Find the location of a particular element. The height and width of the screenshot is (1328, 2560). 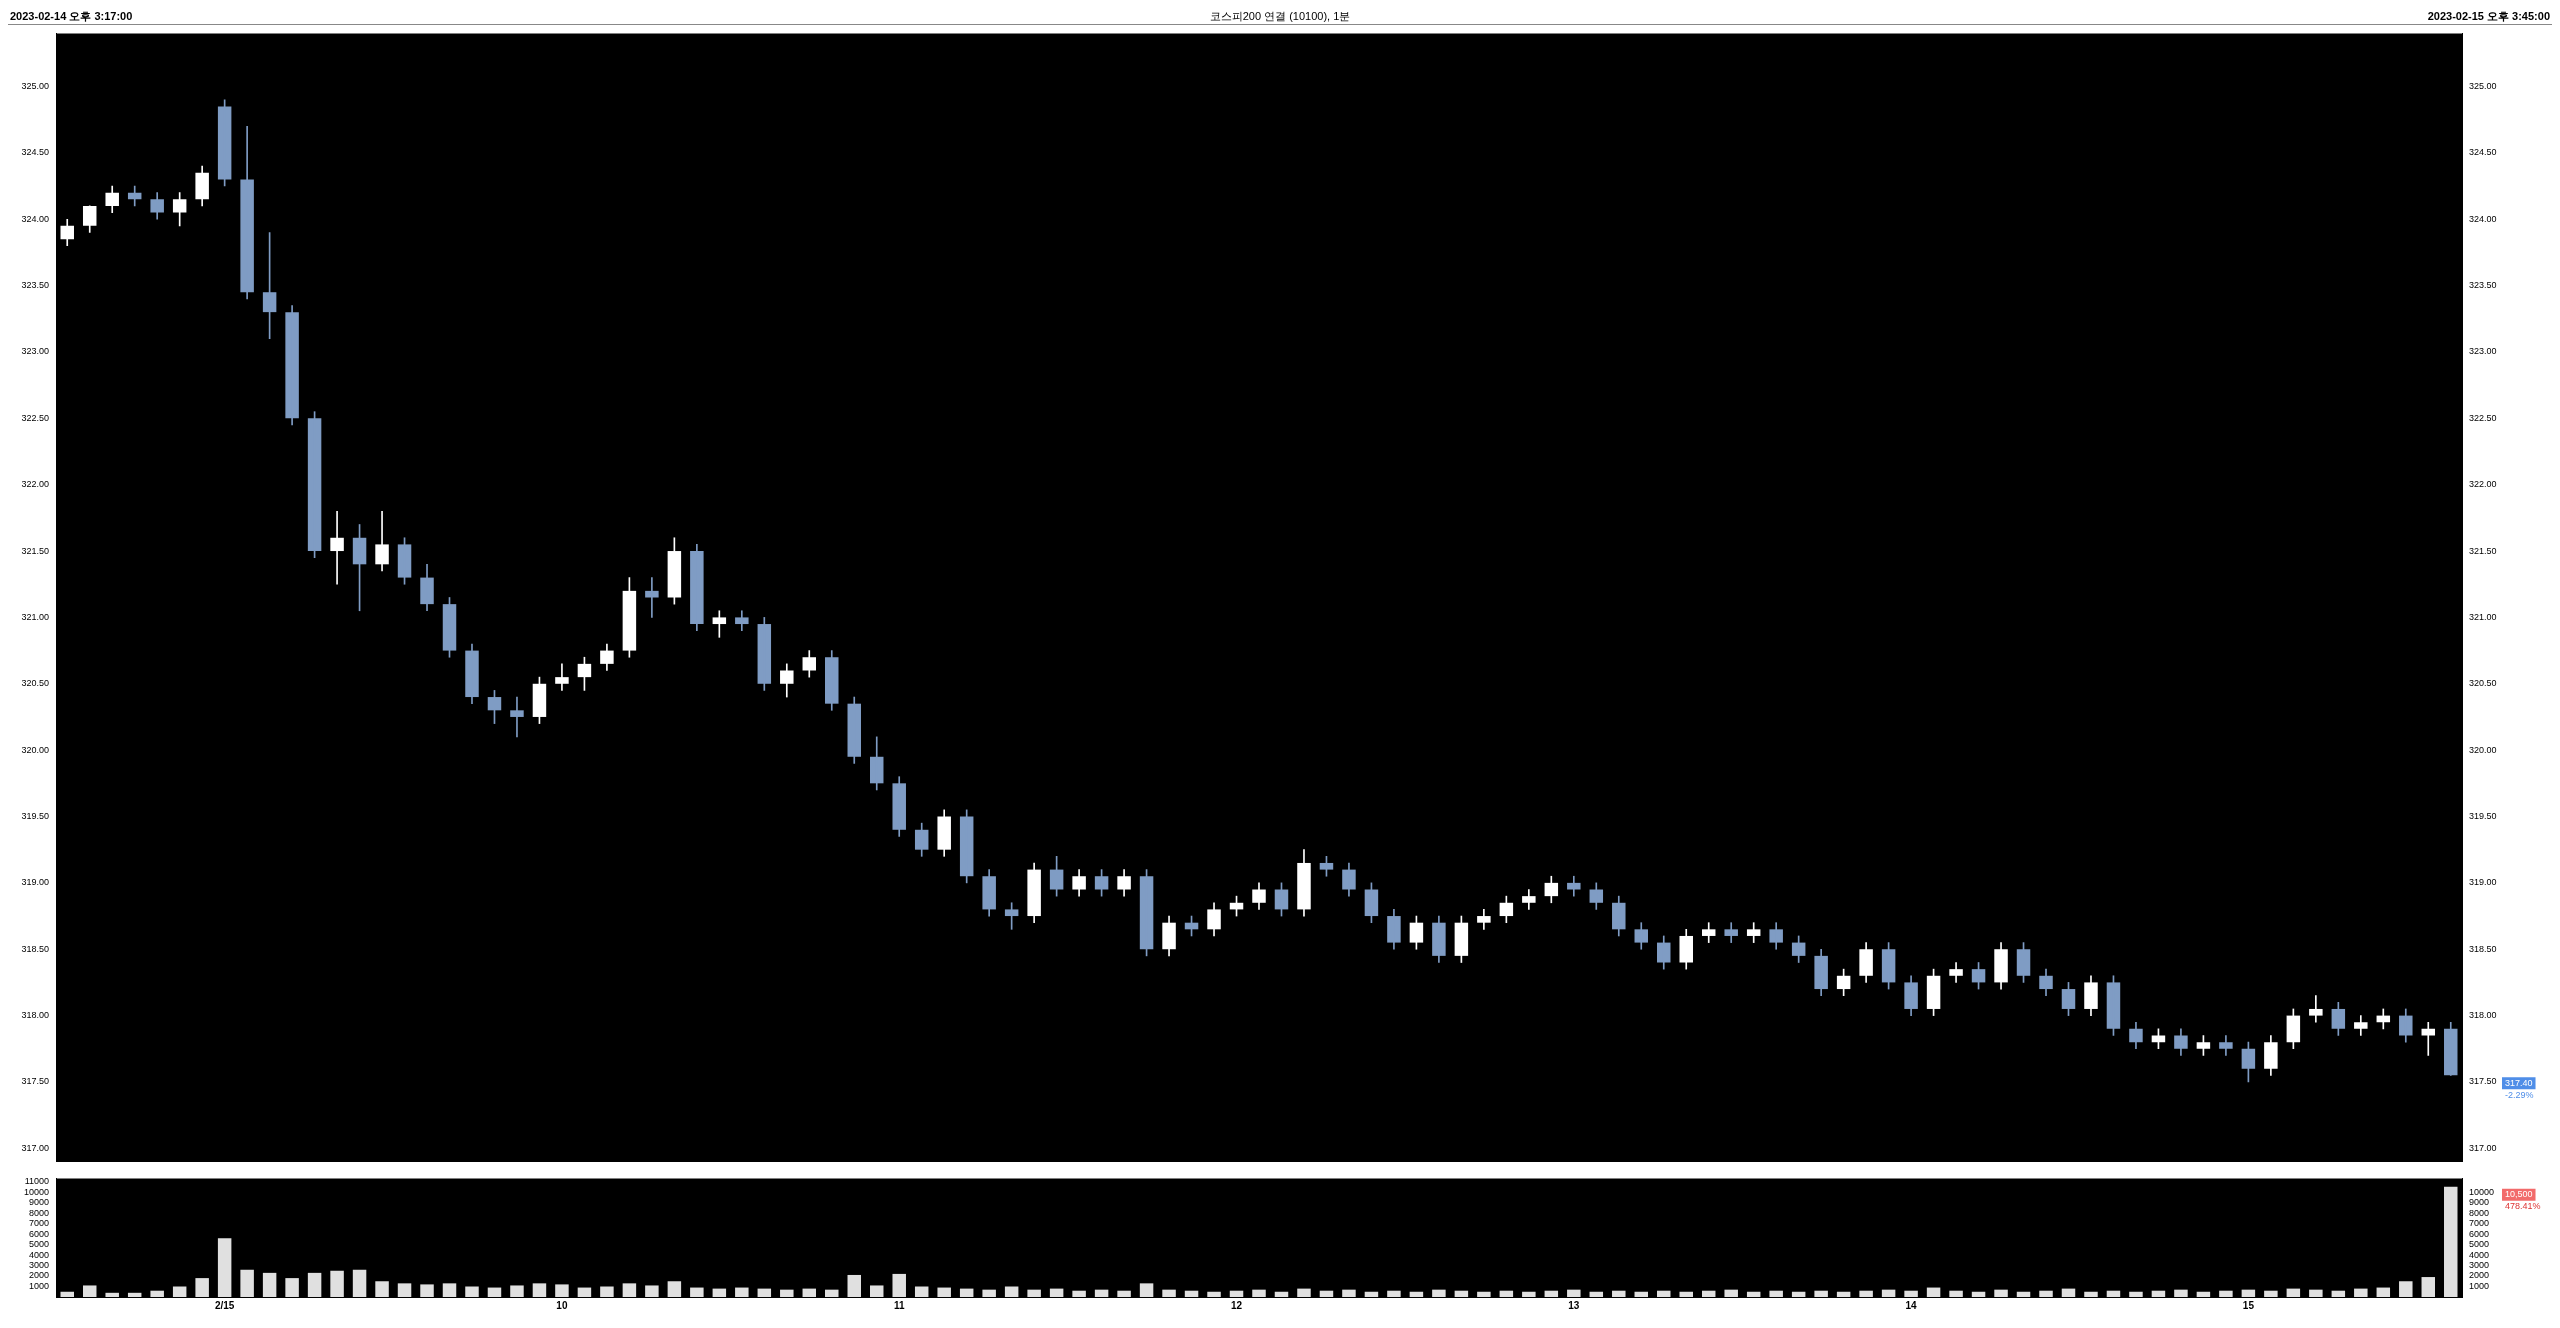

y-tick-label: 5000 is located at coordinates (38, 1244).